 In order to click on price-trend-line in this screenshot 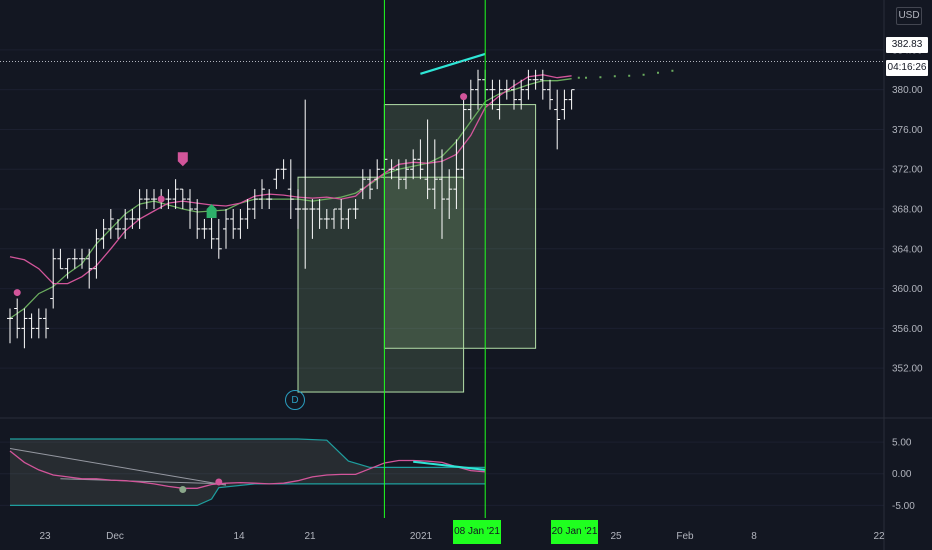, I will do `click(453, 63)`.